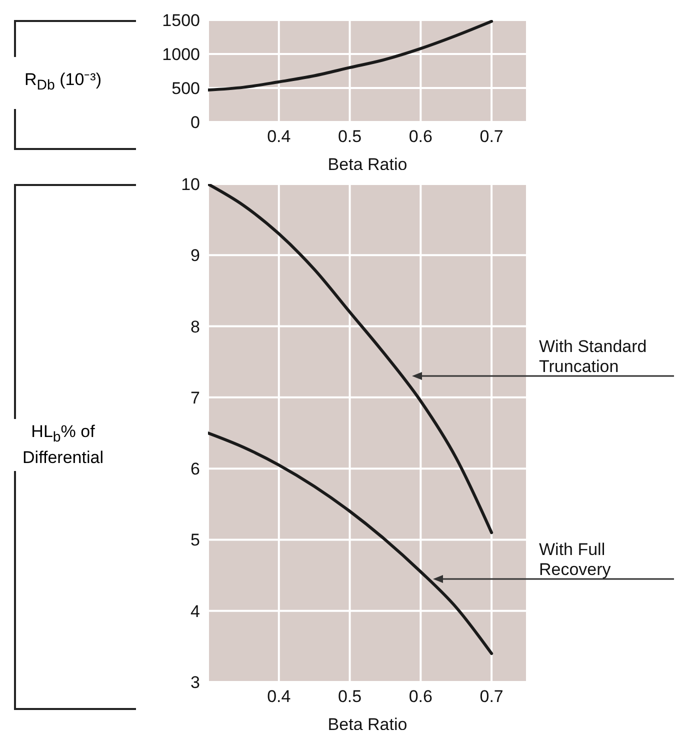 This screenshot has width=685, height=732. I want to click on y-tick-label: 6, so click(195, 469).